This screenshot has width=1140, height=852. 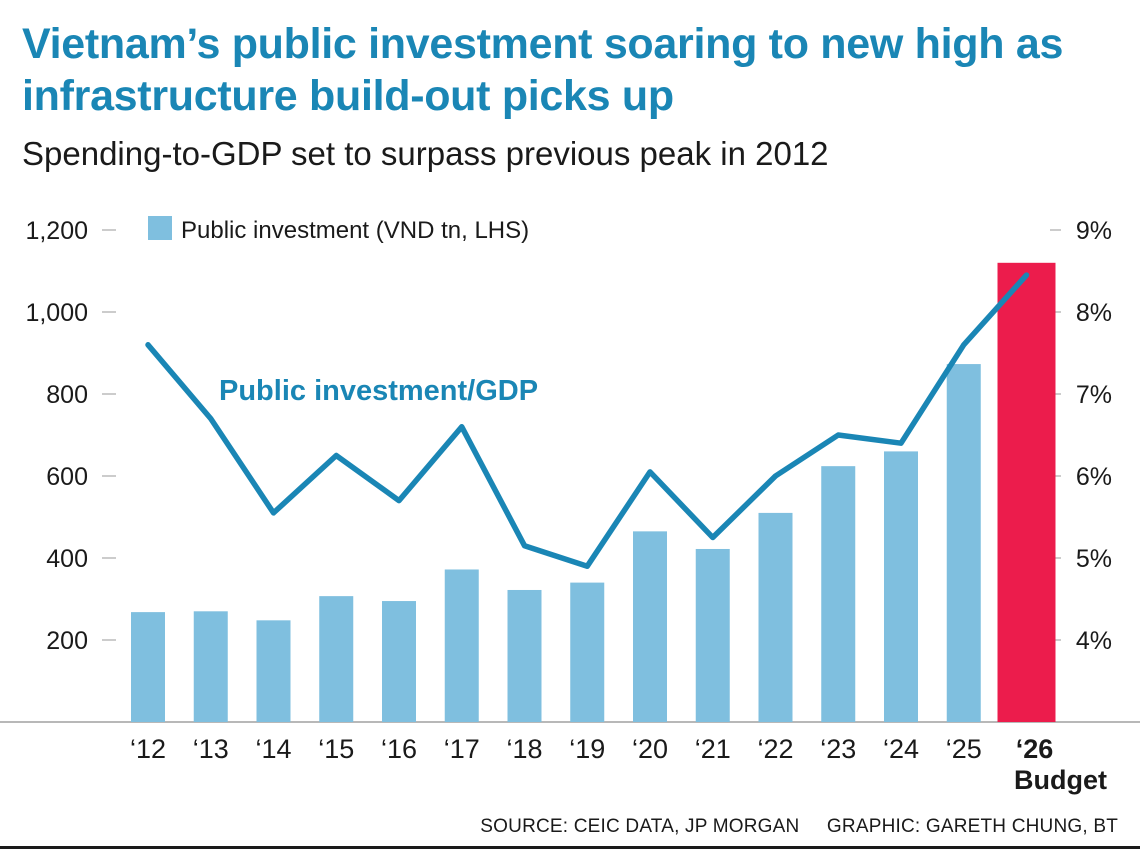 I want to click on x-tick-note-label: Budget, so click(x=1060, y=780).